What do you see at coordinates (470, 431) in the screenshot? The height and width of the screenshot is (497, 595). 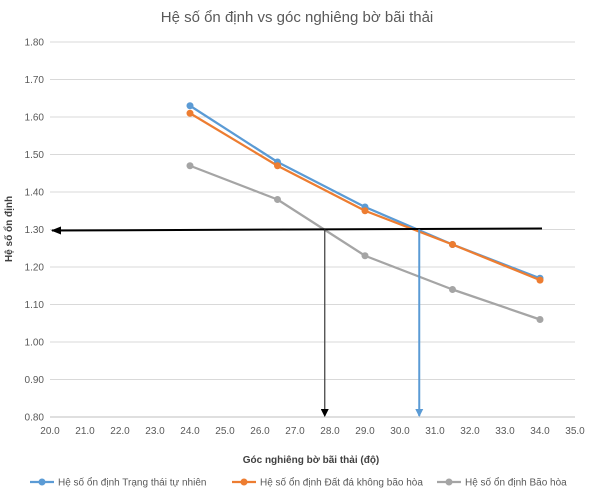 I see `x-tick-label: 32.0` at bounding box center [470, 431].